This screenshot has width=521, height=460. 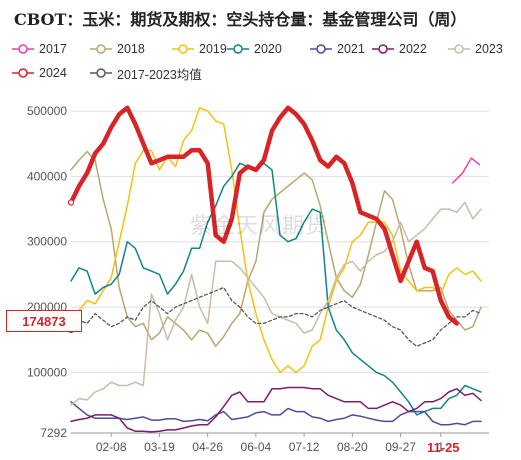 I want to click on legend-item-2017-2023均值: 2017-2023均值, so click(x=146, y=73).